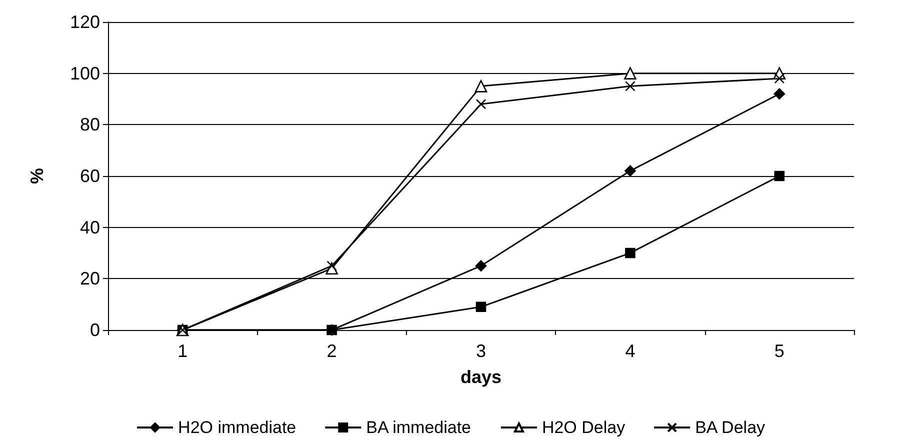  Describe the element at coordinates (584, 427) in the screenshot. I see `legend-label: H2O Delay` at that location.